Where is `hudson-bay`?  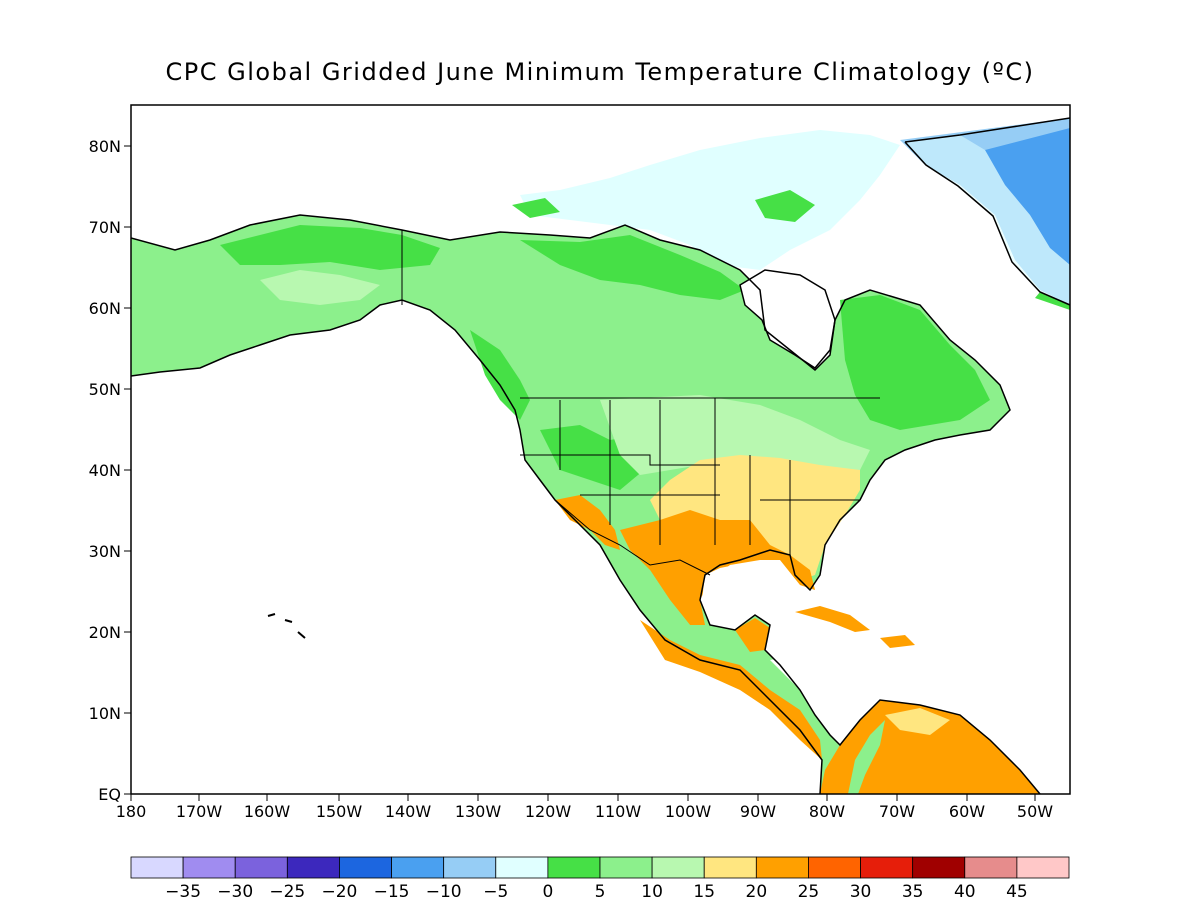 hudson-bay is located at coordinates (787, 319).